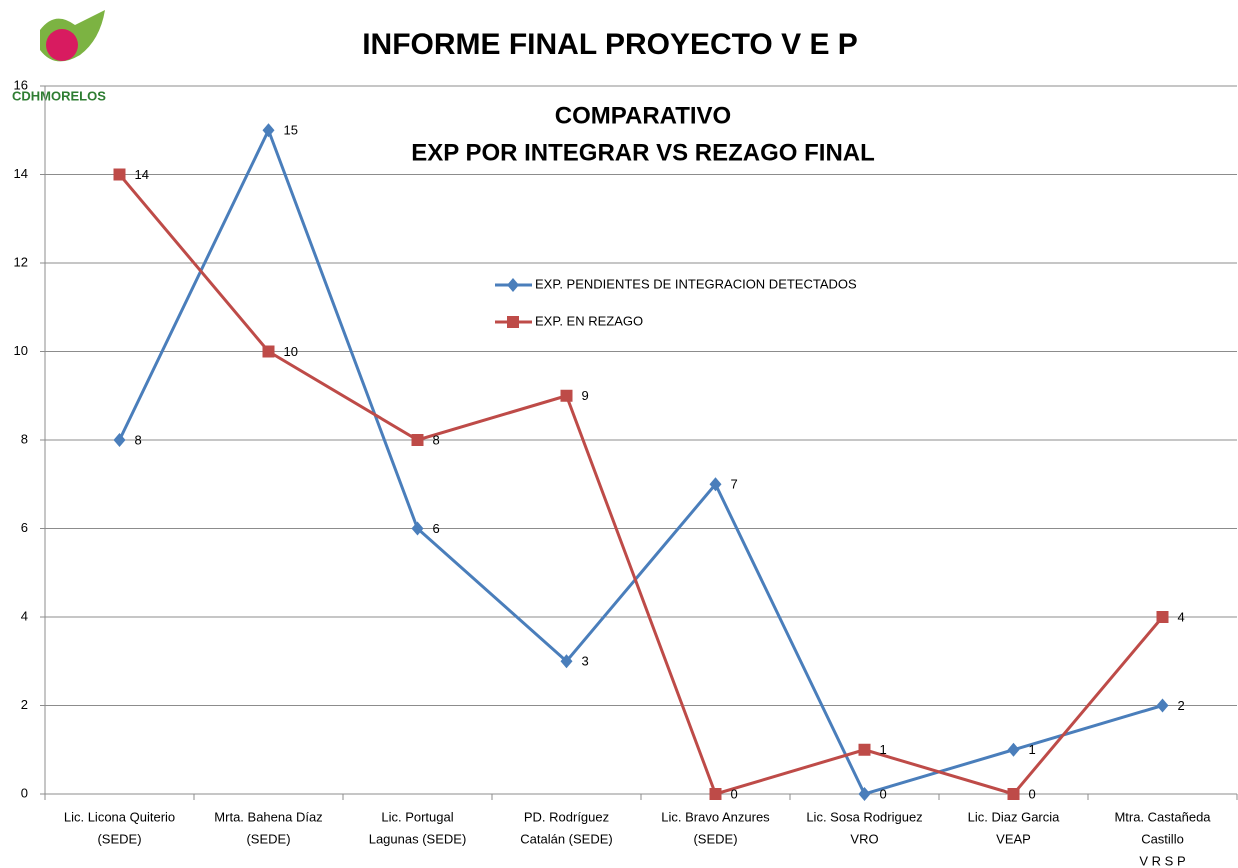 This screenshot has width=1238, height=868. I want to click on y-tick-label: 6, so click(24, 527).